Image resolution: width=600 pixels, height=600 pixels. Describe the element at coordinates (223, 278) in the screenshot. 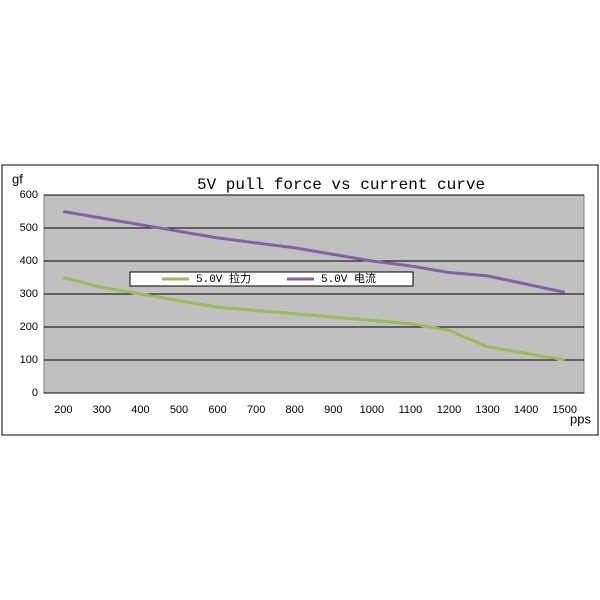

I see `legend-label: 5.0V 拉力` at that location.